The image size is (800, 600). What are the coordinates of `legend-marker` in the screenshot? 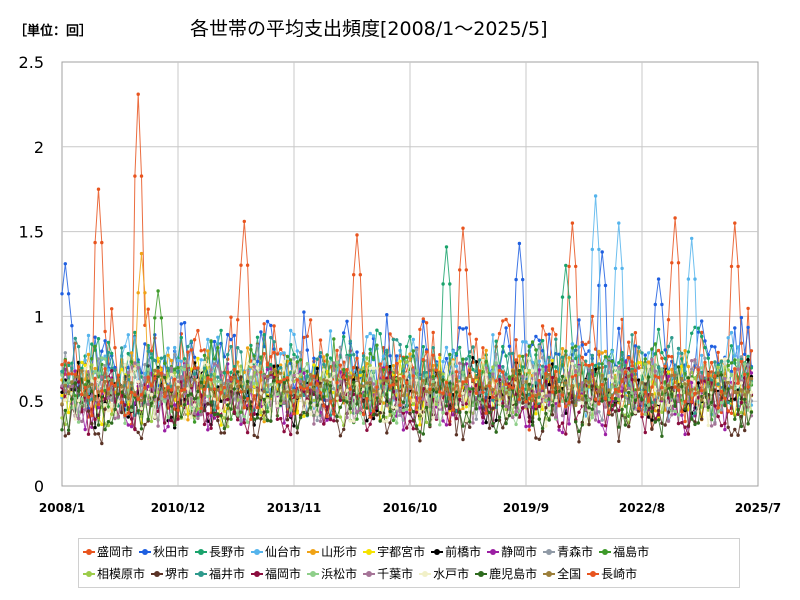 It's located at (201, 551).